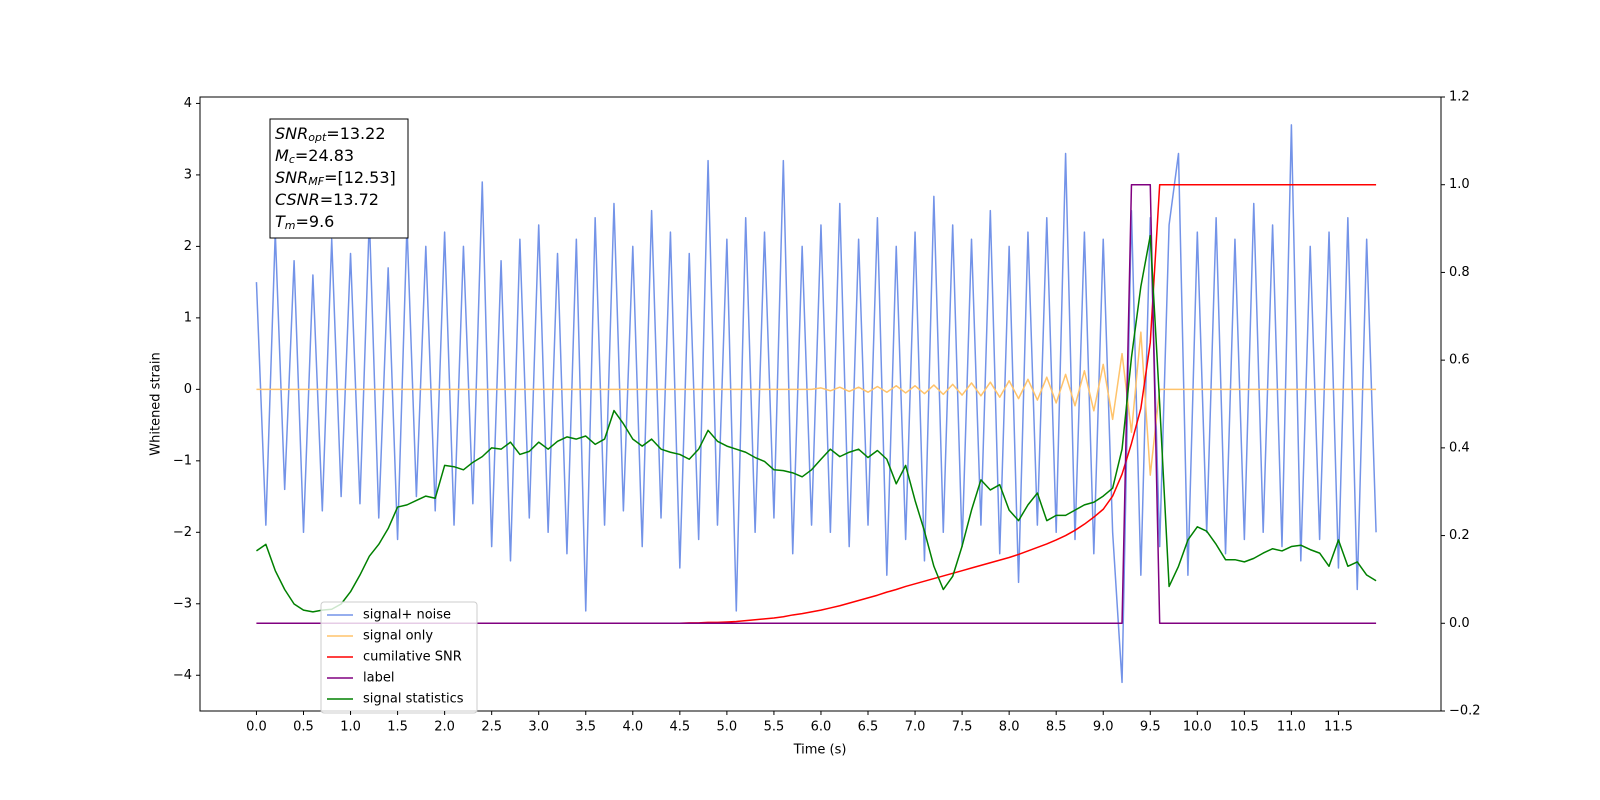 The image size is (1600, 800). Describe the element at coordinates (398, 636) in the screenshot. I see `legend-label: signal only` at that location.